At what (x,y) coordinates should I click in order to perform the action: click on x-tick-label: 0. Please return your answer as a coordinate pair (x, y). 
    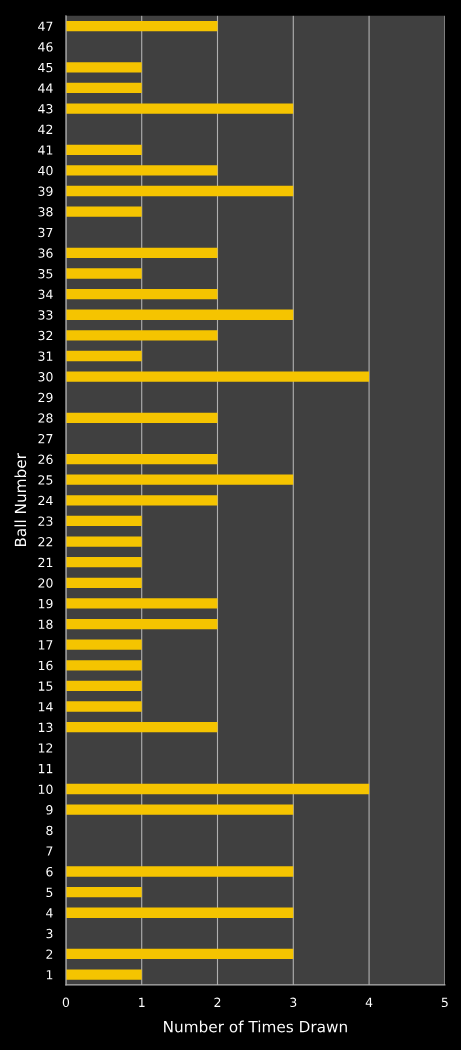
    Looking at the image, I should click on (66, 1002).